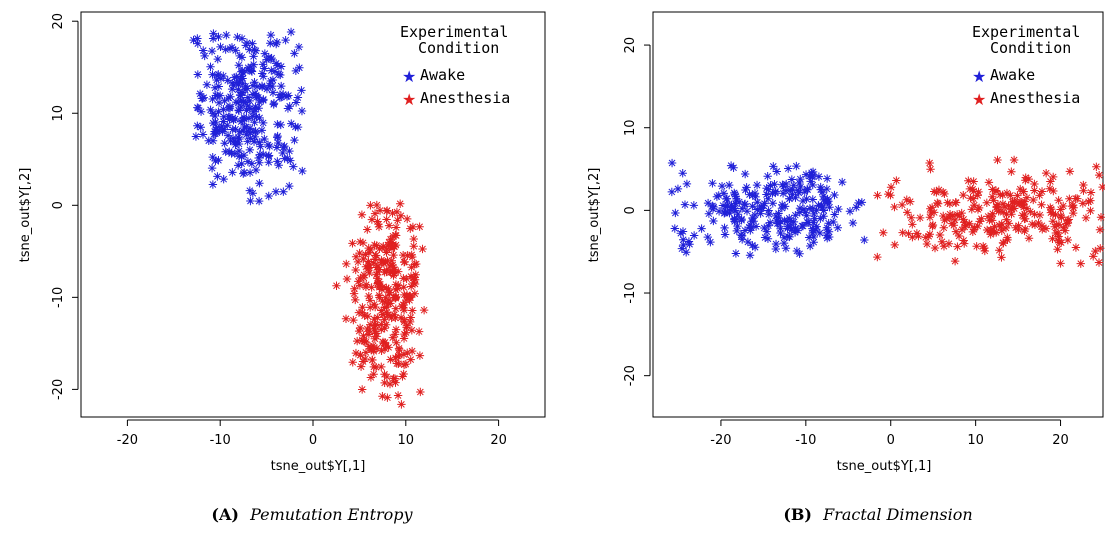 This screenshot has width=1105, height=550. What do you see at coordinates (630, 375) in the screenshot?
I see `y-tick-label: -20` at bounding box center [630, 375].